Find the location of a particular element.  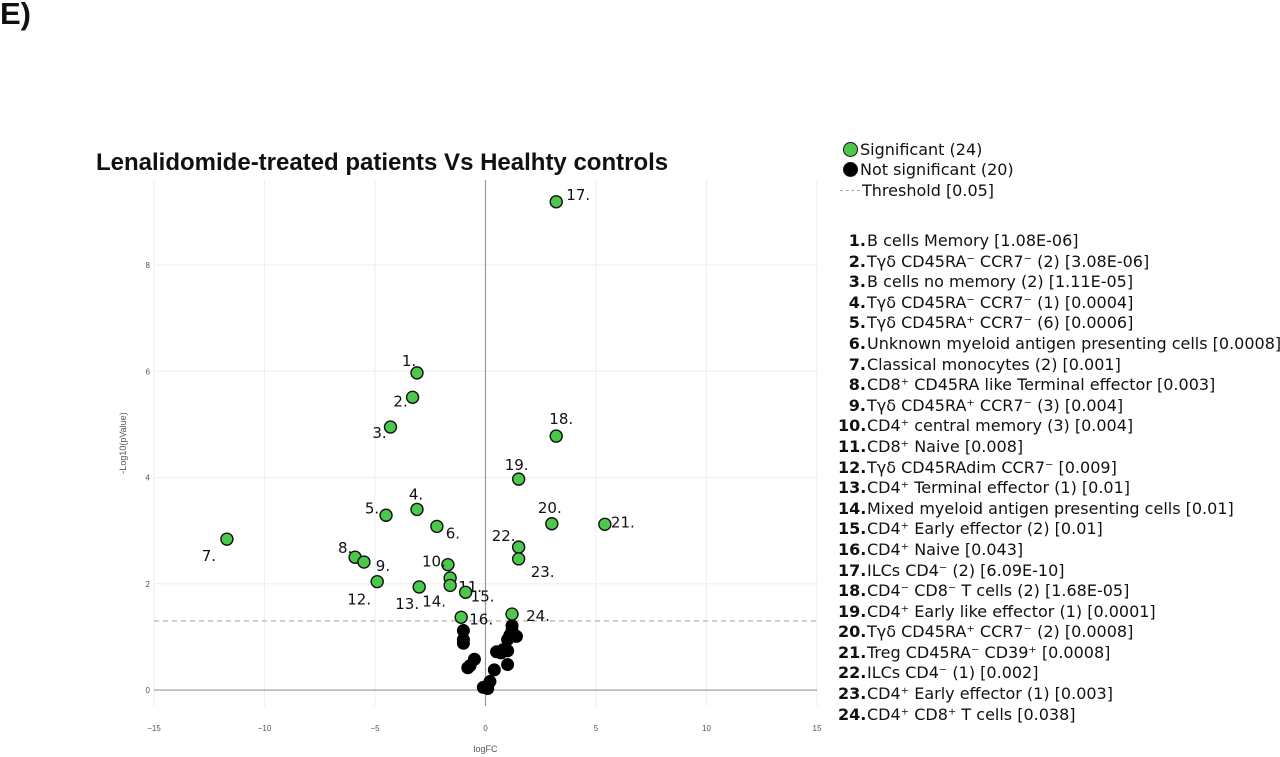

key-item-text: Tγδ CD45RAdim CCR7⁻ [0.009] is located at coordinates (992, 467).